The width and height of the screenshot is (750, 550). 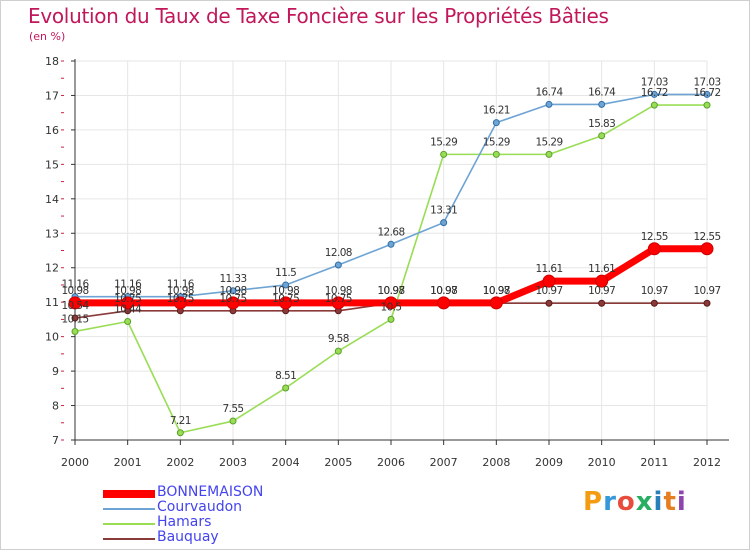 I want to click on x-tick-label: 2010, so click(x=602, y=462).